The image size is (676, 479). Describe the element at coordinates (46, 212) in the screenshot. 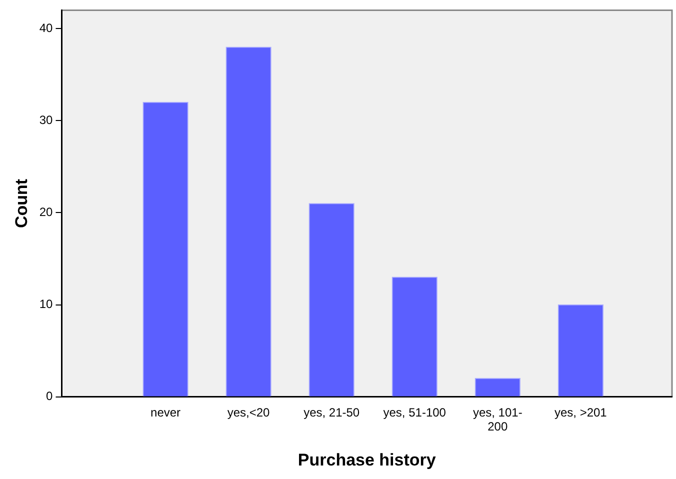

I see `y-tick-label: 20` at that location.